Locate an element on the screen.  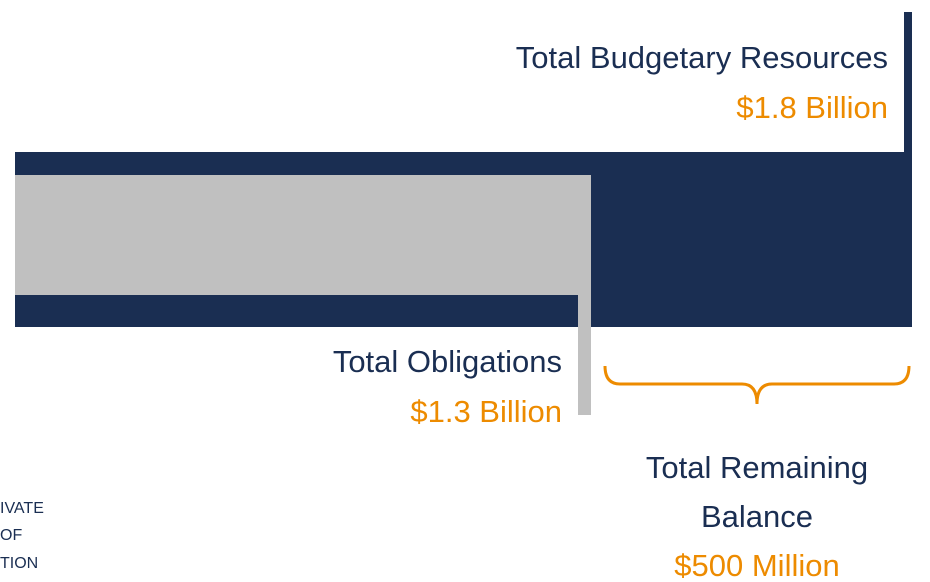
remaining-bracket is located at coordinates (757, 385).